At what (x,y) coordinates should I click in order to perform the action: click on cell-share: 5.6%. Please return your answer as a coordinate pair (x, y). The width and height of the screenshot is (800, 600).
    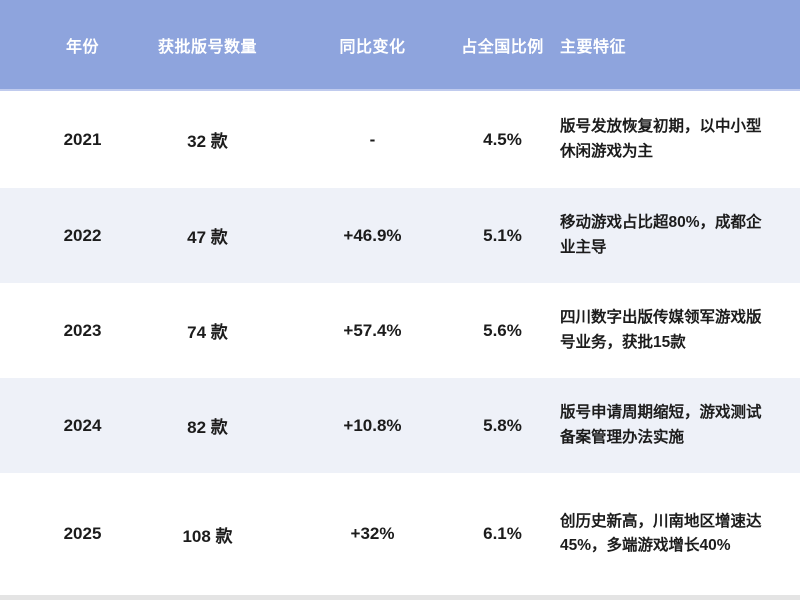
    Looking at the image, I should click on (502, 330).